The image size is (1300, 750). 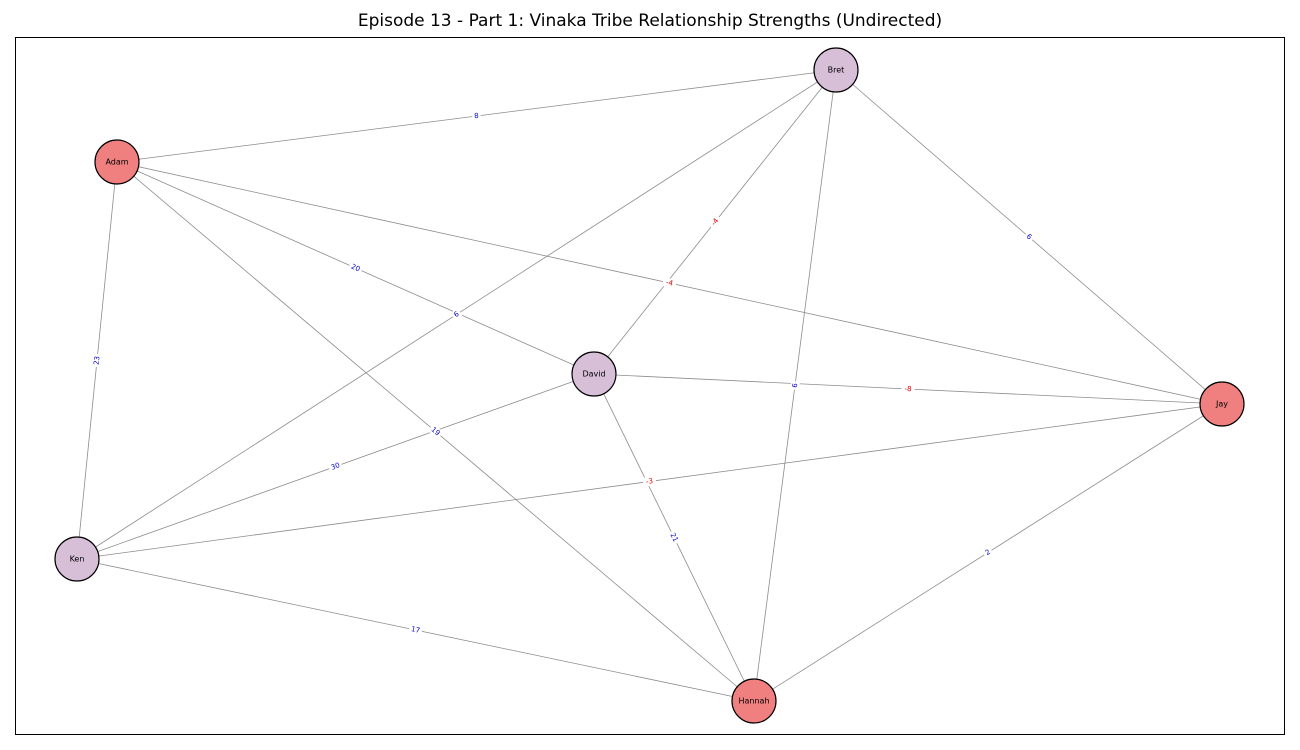 I want to click on edge-weight-label: 2, so click(x=988, y=552).